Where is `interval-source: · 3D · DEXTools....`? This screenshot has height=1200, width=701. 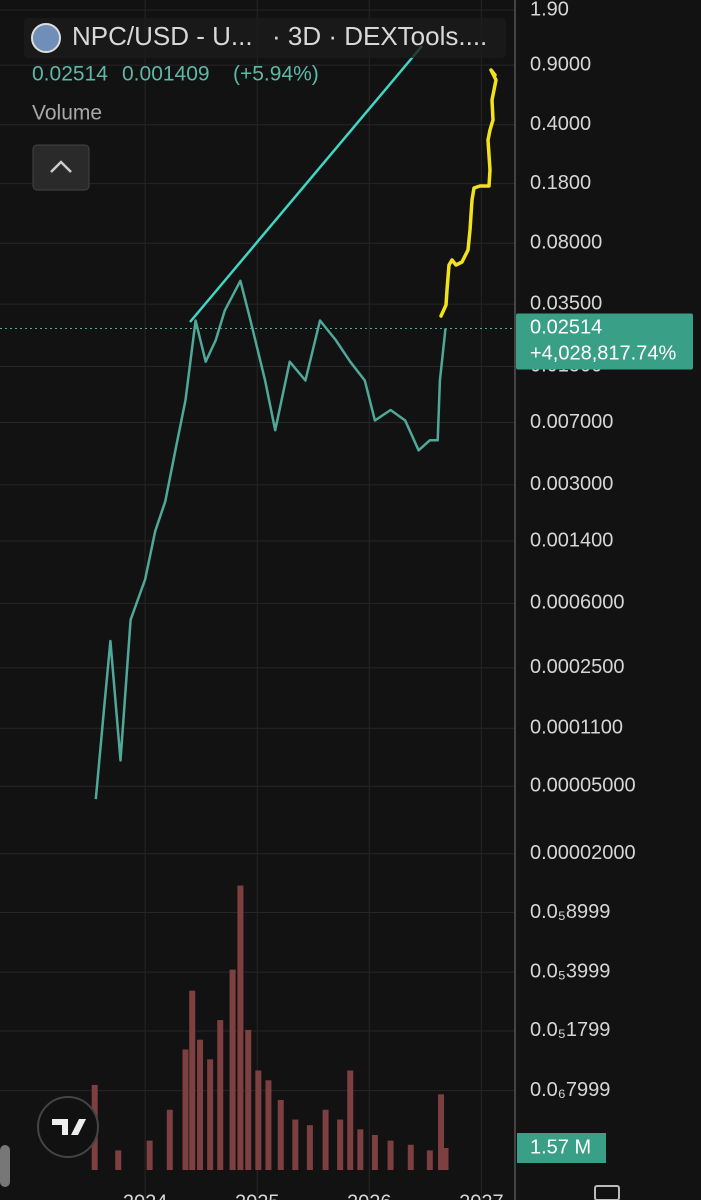
interval-source: · 3D · DEXTools.... is located at coordinates (379, 36).